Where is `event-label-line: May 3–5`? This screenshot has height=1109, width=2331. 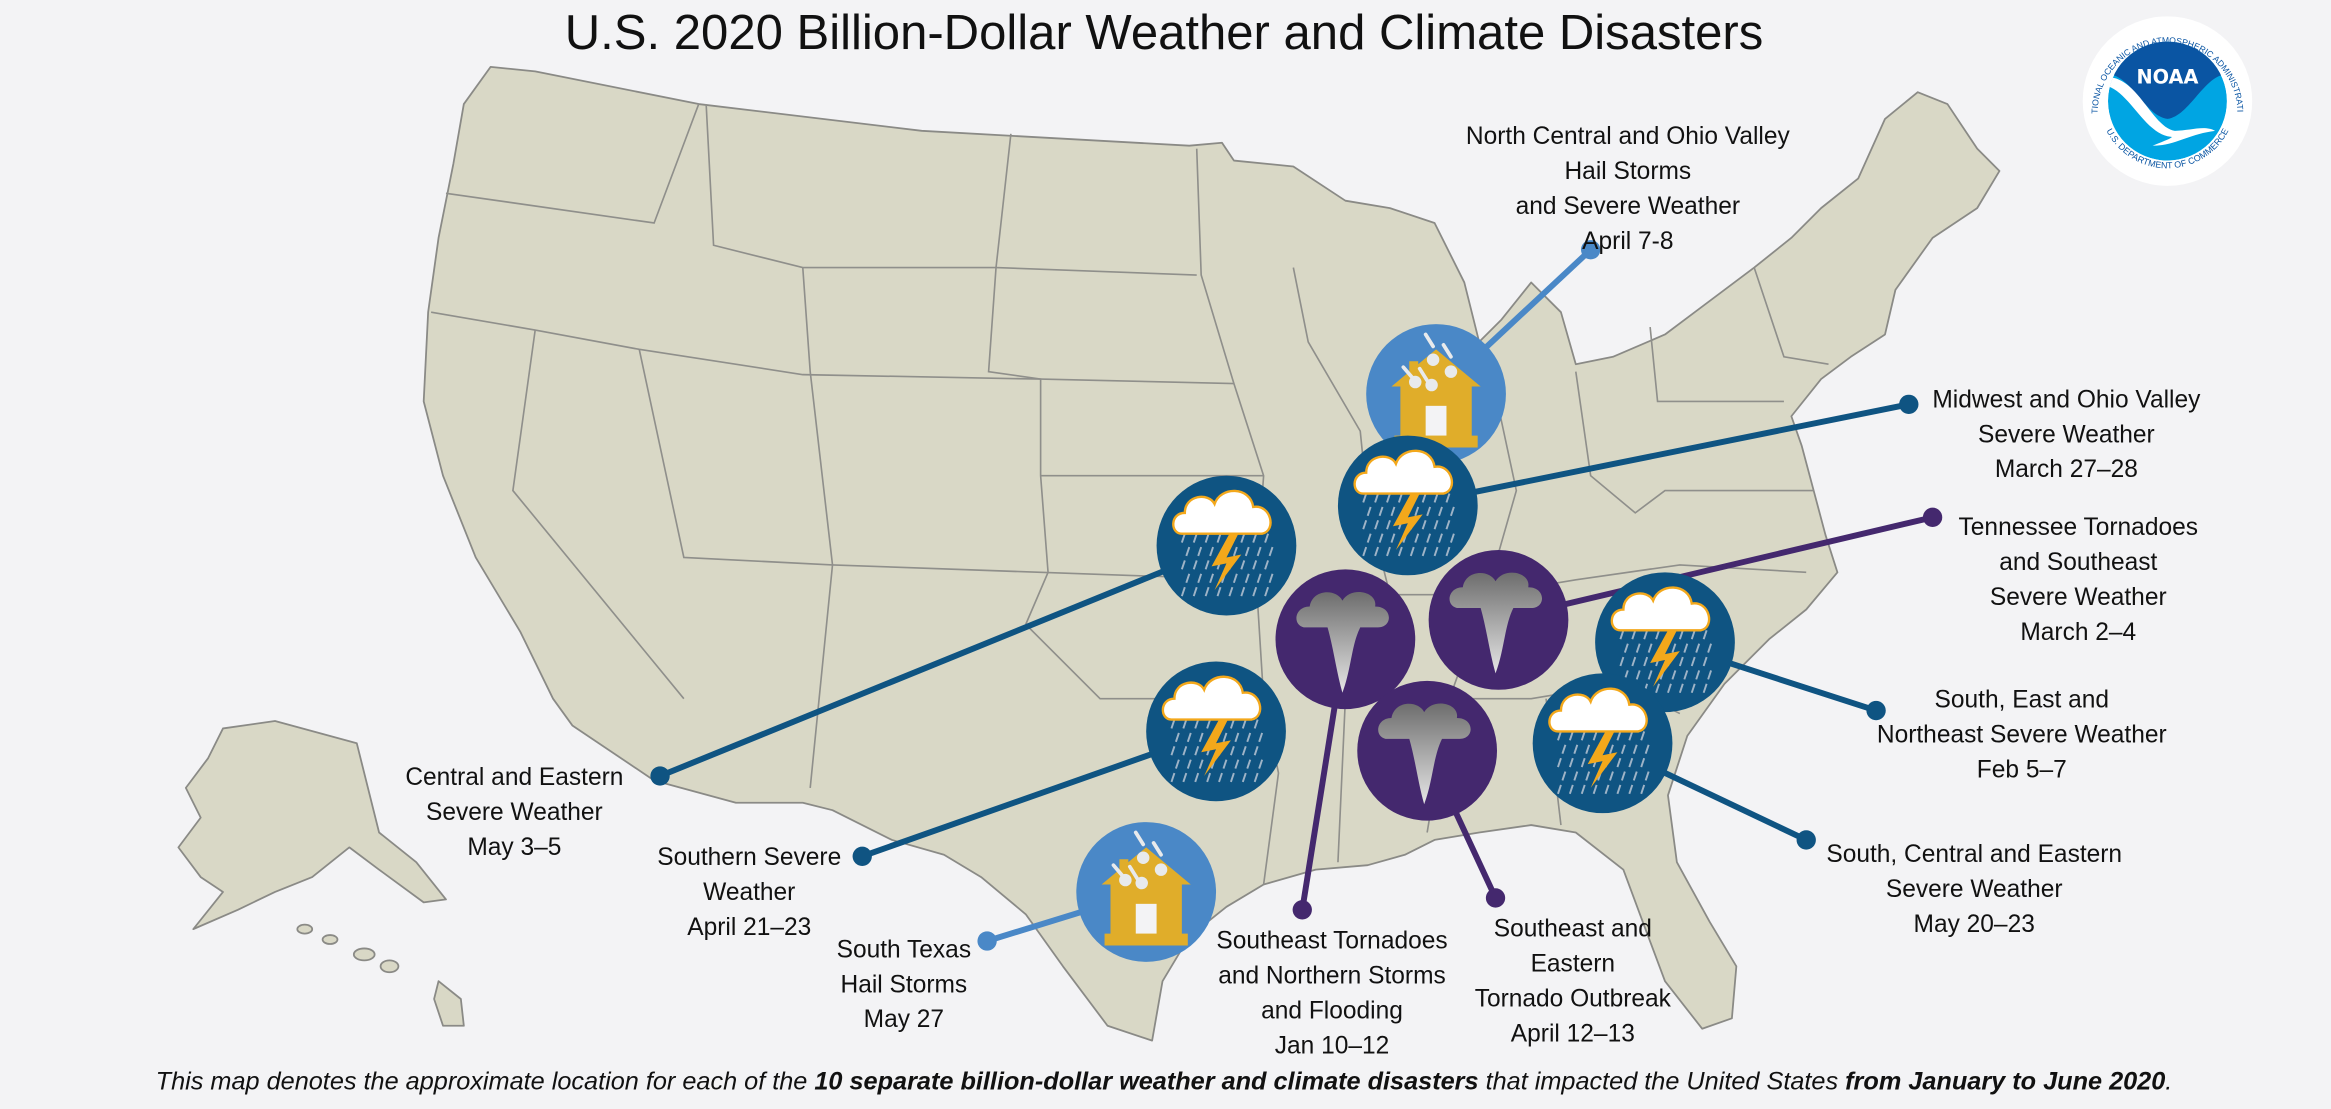 event-label-line: May 3–5 is located at coordinates (514, 847).